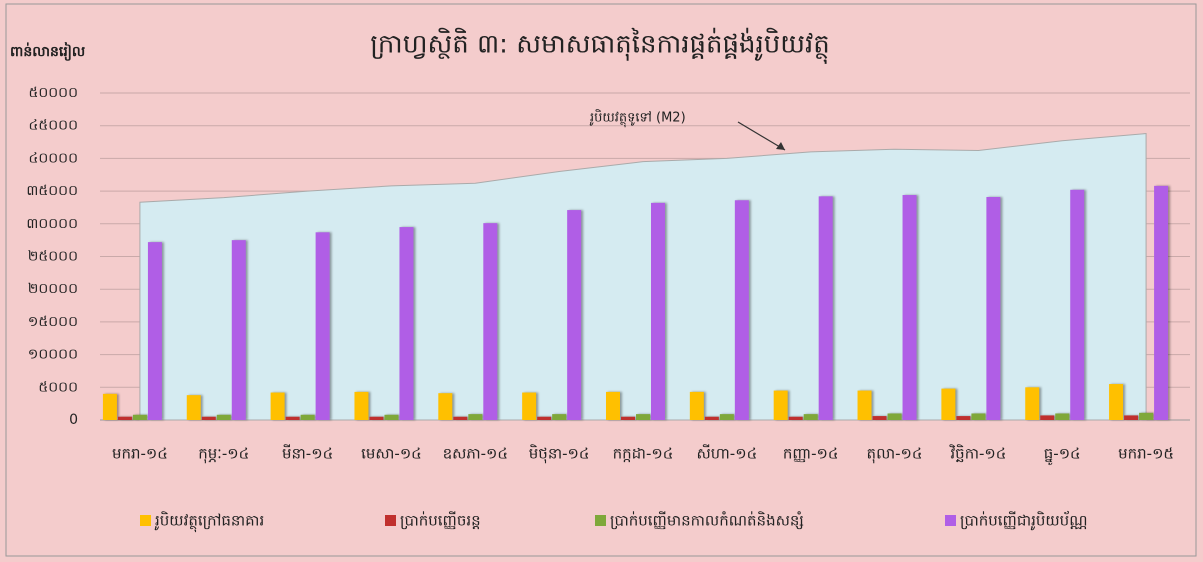  Describe the element at coordinates (643, 454) in the screenshot. I see `x-tick-label: កក្កដា-១៤` at that location.